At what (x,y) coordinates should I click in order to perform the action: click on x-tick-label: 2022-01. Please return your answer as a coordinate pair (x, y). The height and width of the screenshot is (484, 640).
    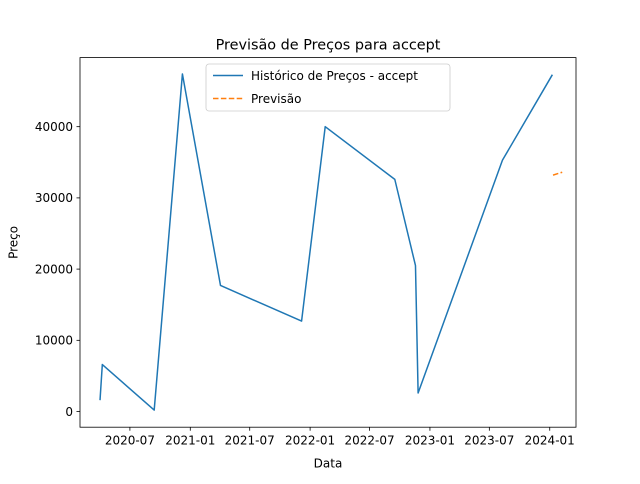
    Looking at the image, I should click on (310, 441).